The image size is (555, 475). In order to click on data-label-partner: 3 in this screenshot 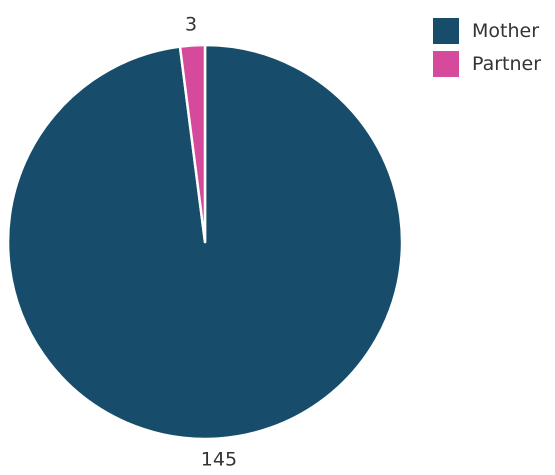, I will do `click(191, 24)`.